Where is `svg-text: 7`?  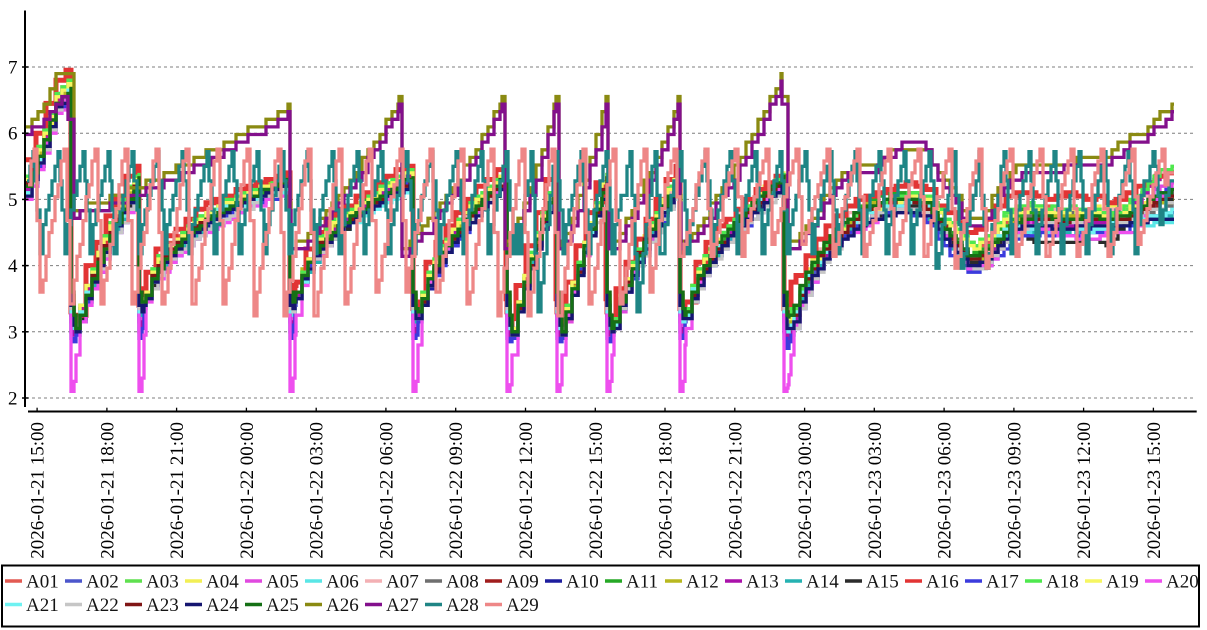
svg-text: 7 is located at coordinates (13, 68).